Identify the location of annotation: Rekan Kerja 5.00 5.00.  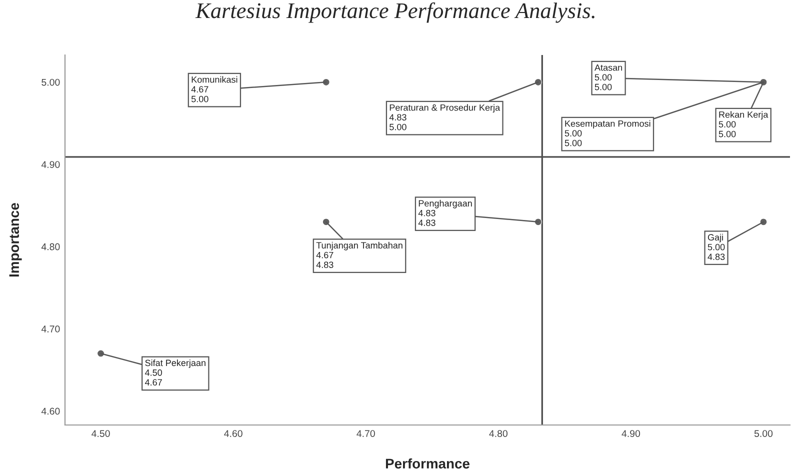
(743, 124).